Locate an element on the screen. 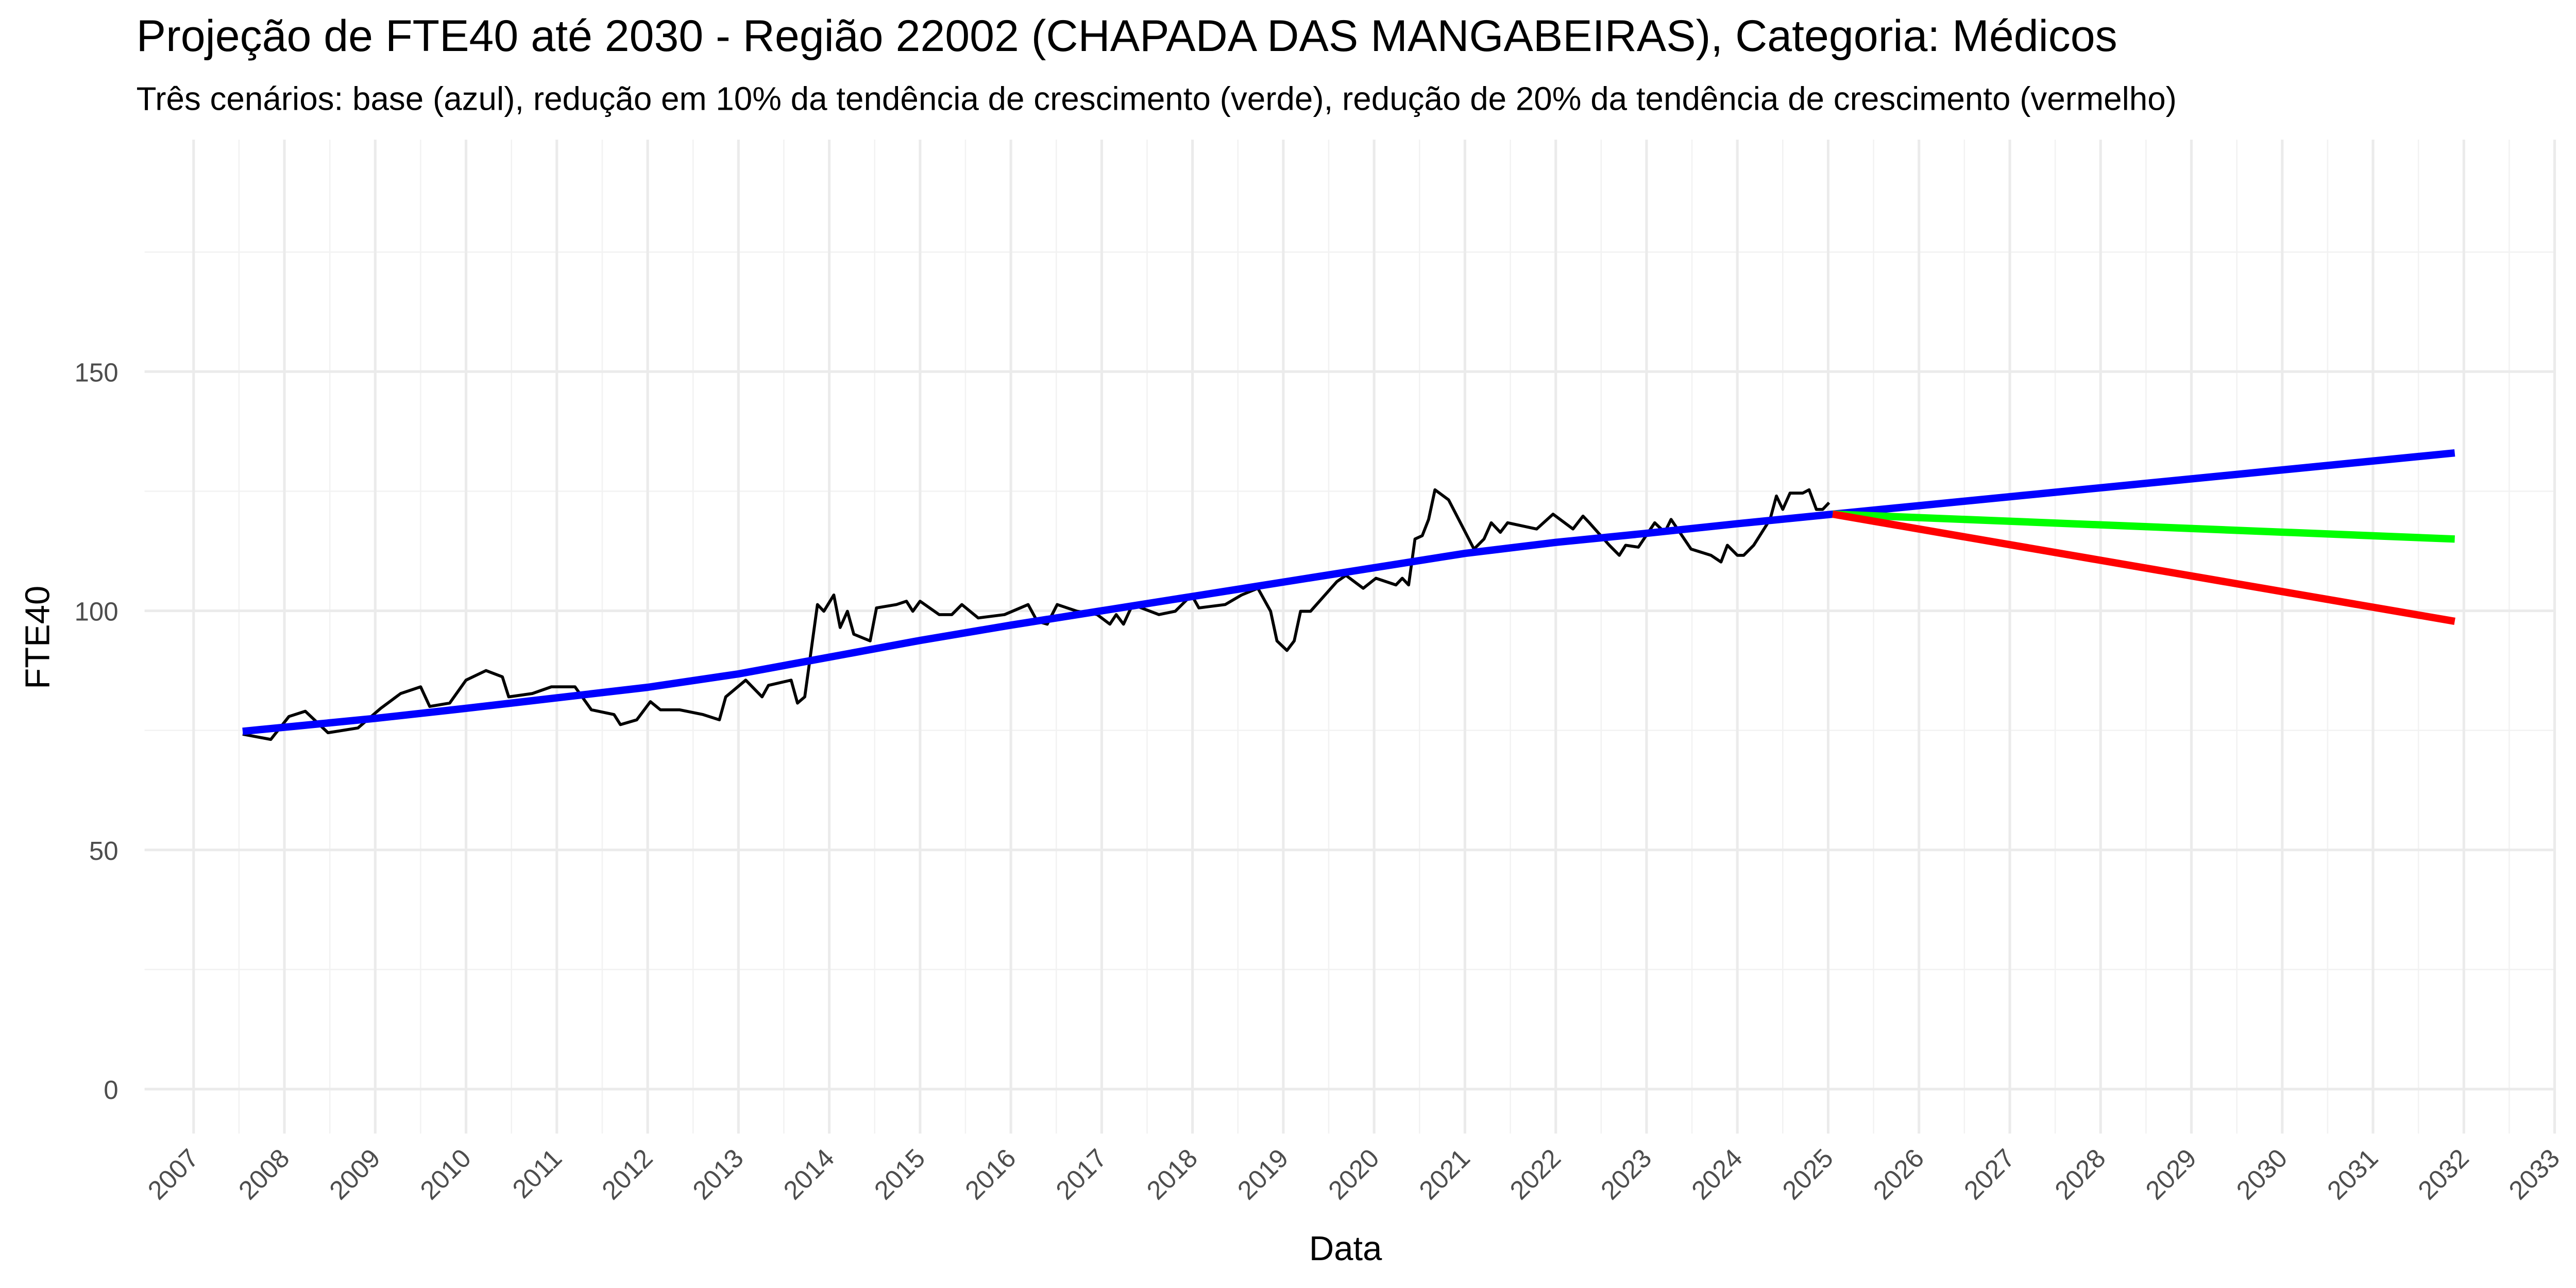 This screenshot has width=2576, height=1288. x-axis-label: Data is located at coordinates (1345, 1248).